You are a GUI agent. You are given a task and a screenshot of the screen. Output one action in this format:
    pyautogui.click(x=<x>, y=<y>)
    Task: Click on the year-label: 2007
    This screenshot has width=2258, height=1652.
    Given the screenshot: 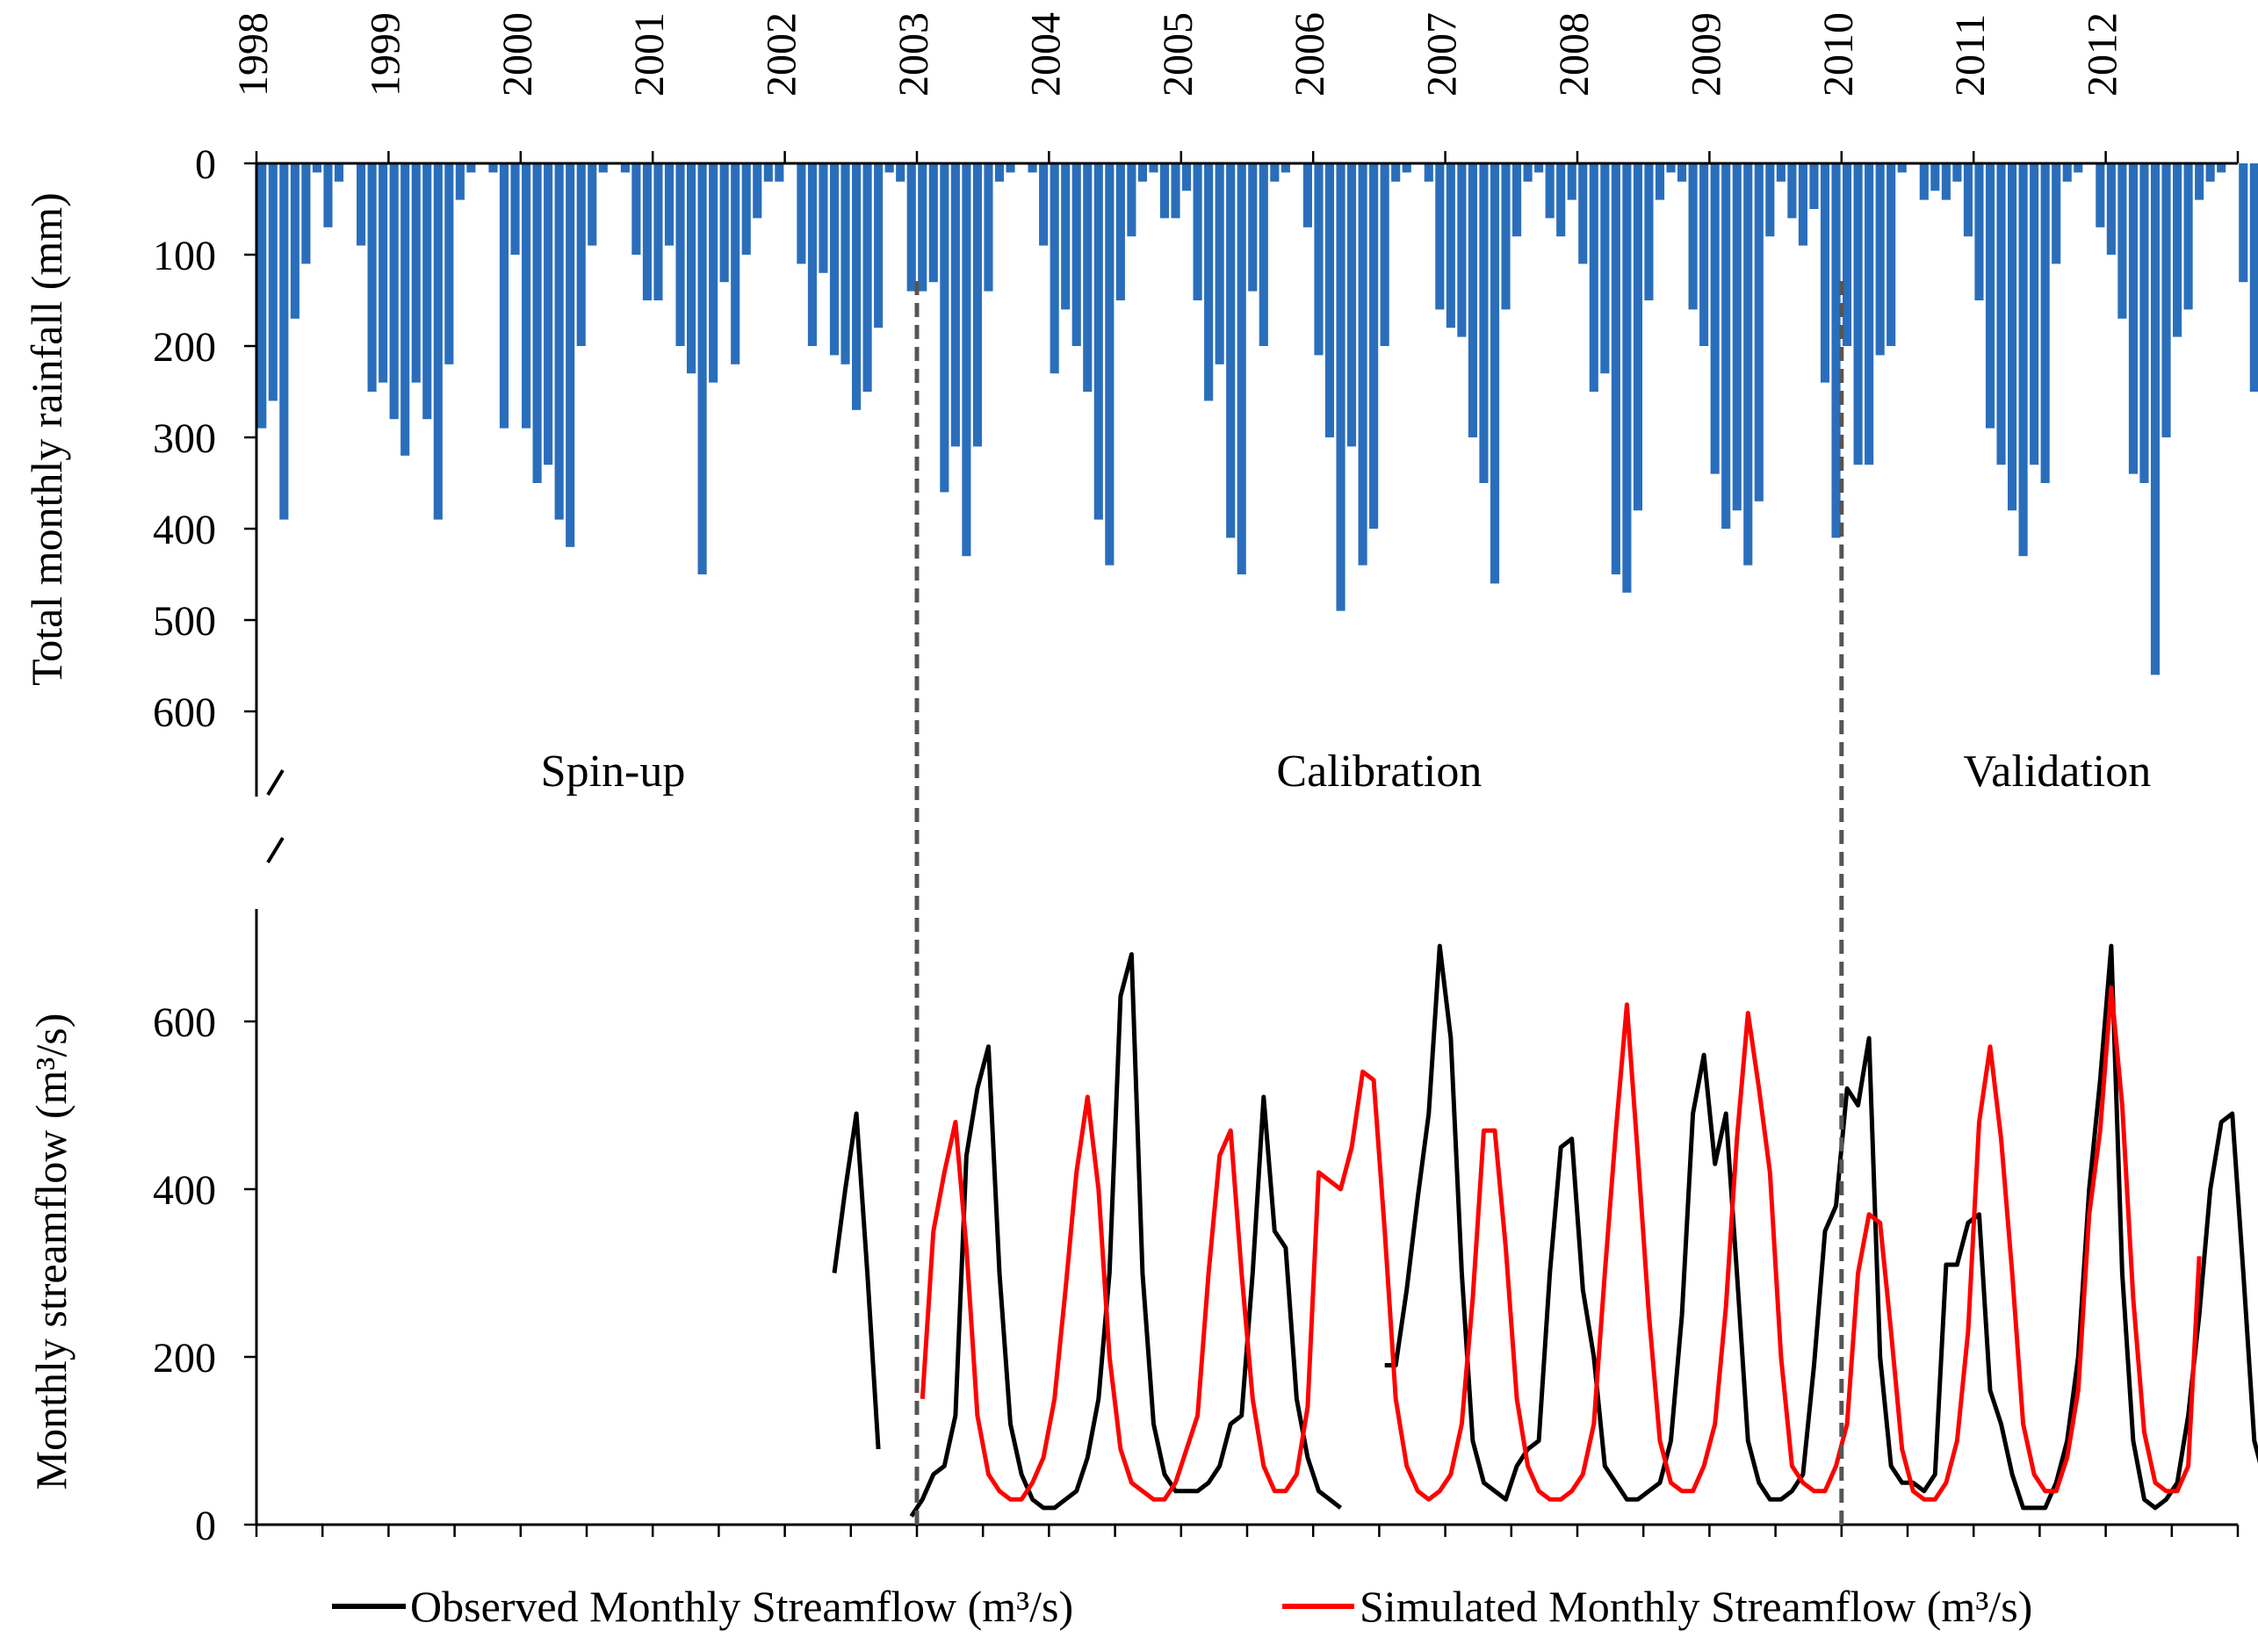 What is the action you would take?
    pyautogui.click(x=1443, y=54)
    